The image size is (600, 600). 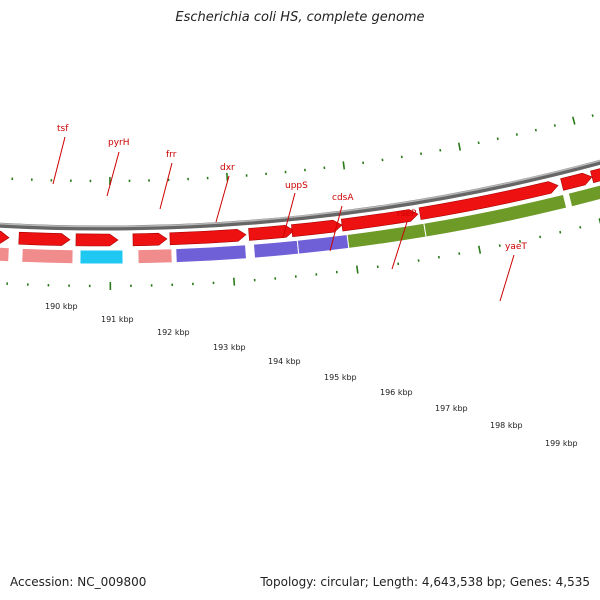 What do you see at coordinates (561, 443) in the screenshot?
I see `kbp-label: 199 kbp` at bounding box center [561, 443].